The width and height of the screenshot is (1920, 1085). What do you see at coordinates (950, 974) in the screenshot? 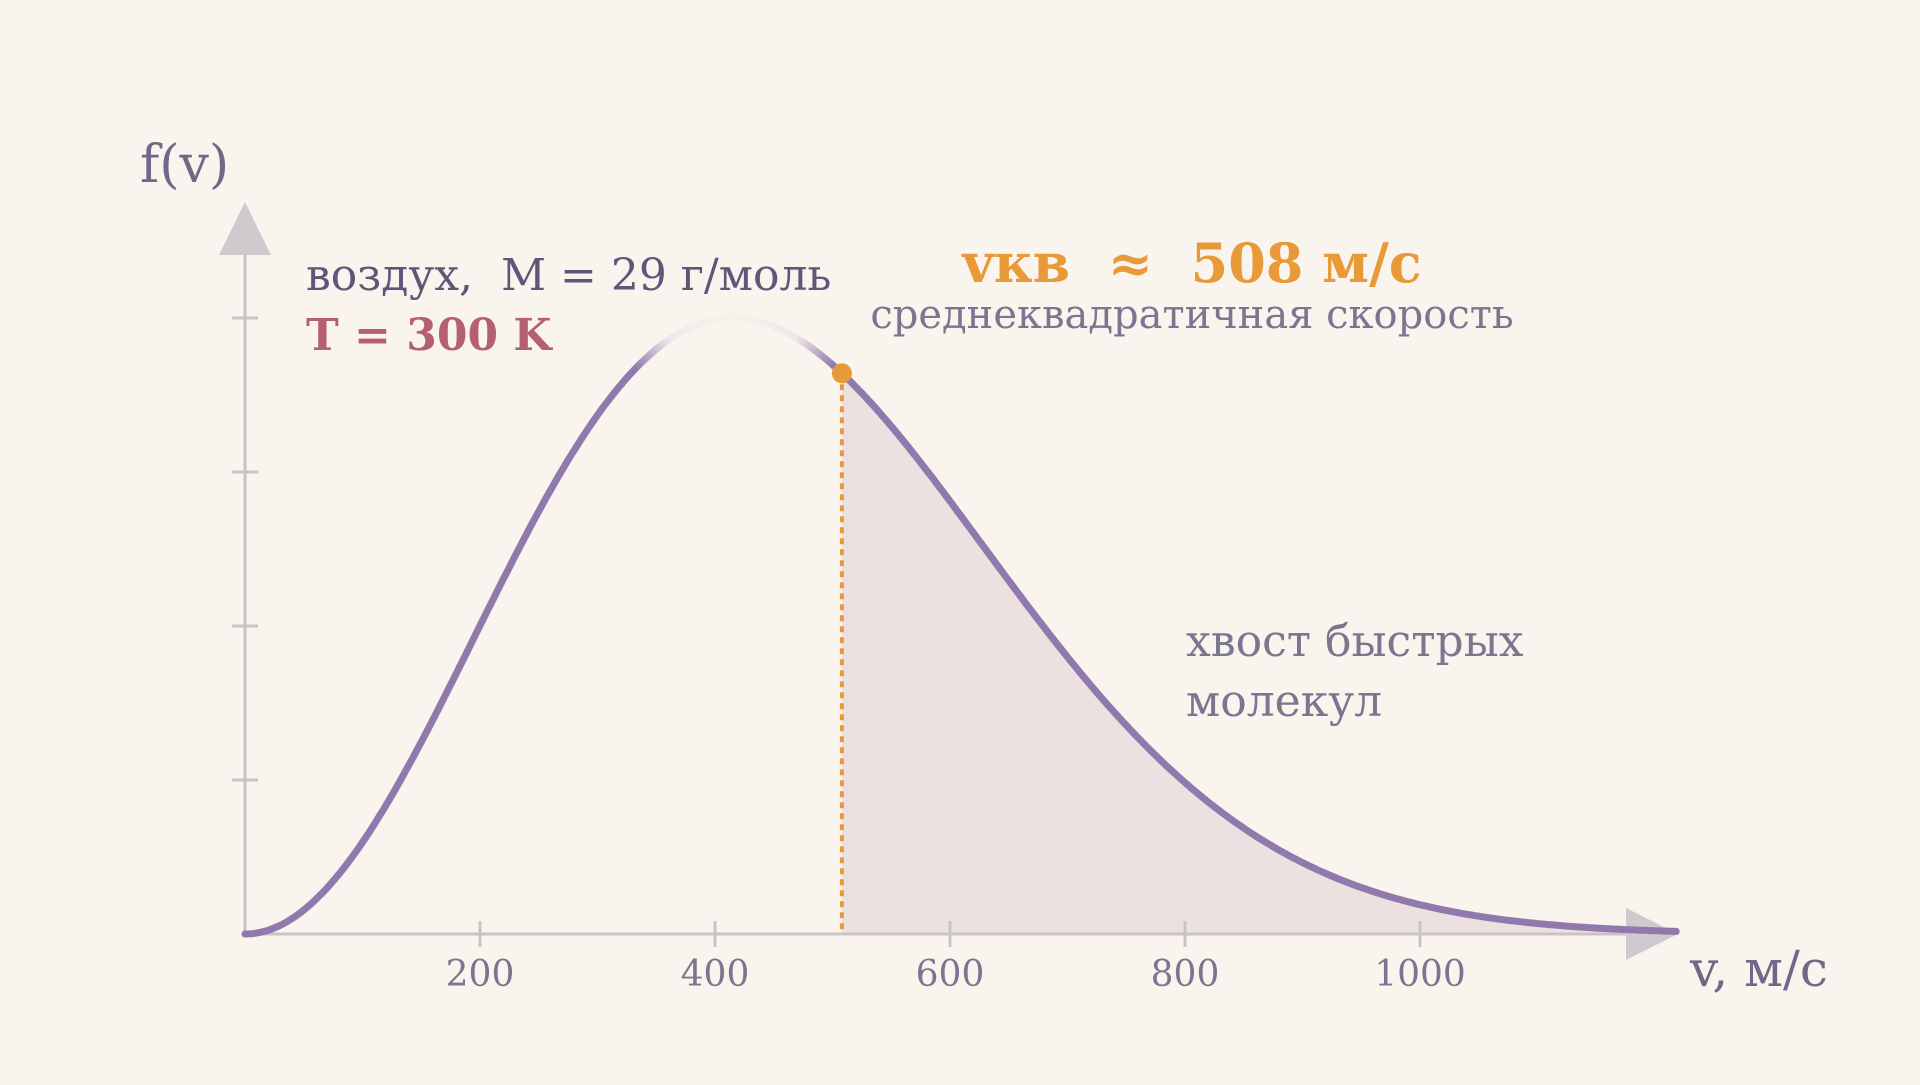
I see `x-tick-label-600: 600` at bounding box center [950, 974].